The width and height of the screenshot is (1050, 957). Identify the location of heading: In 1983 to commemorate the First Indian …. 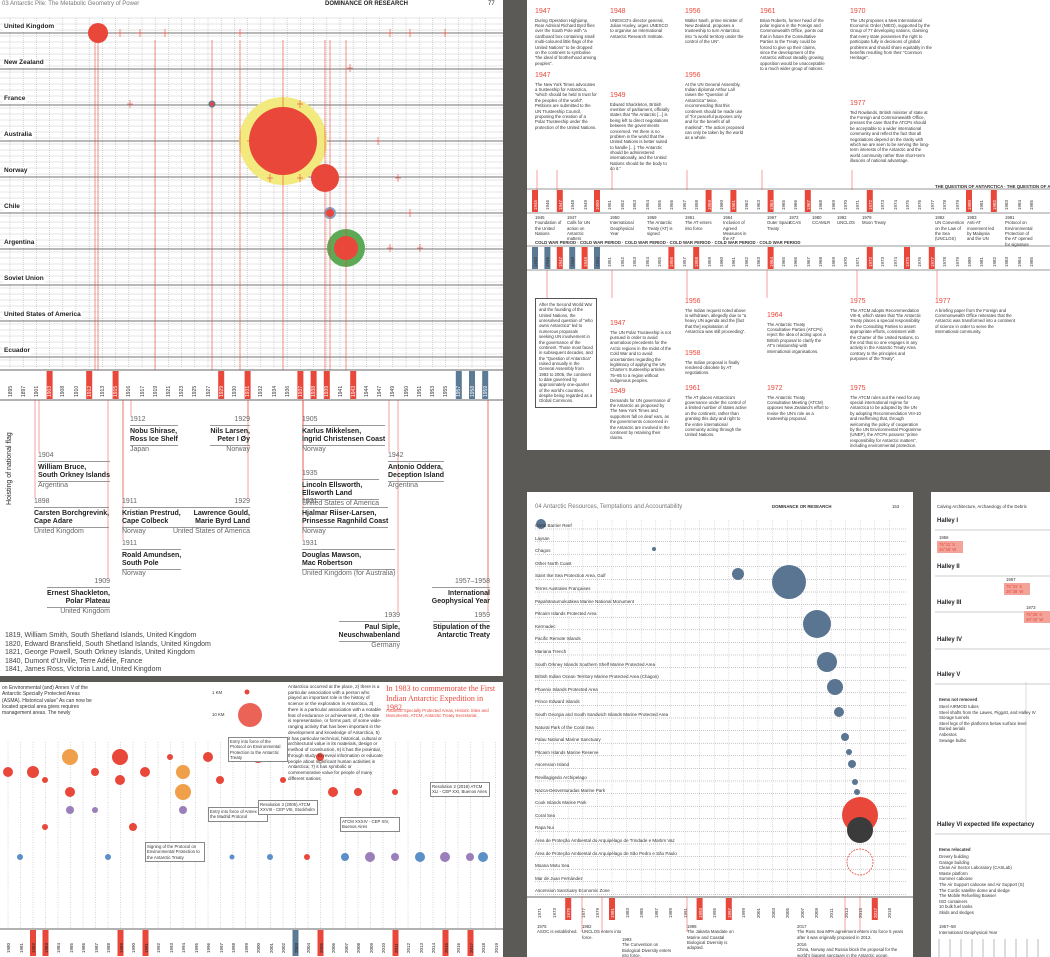
(441, 698).